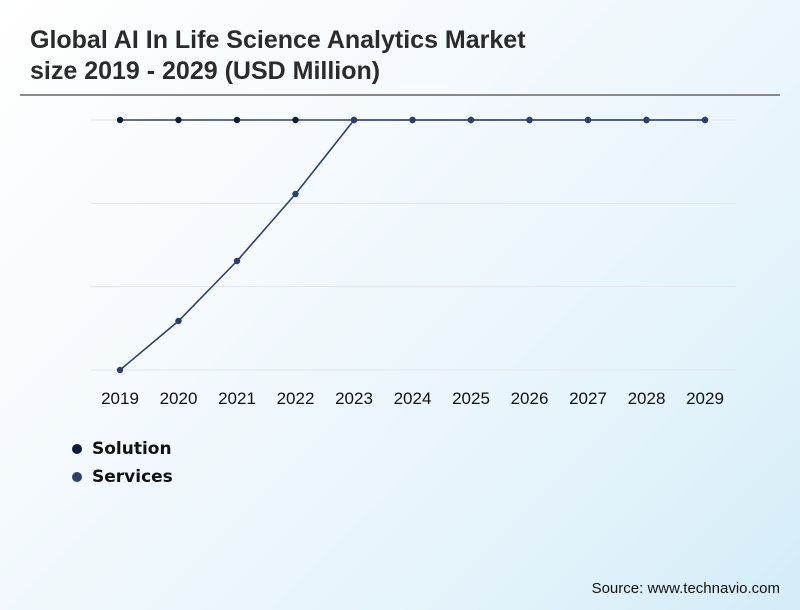 Image resolution: width=800 pixels, height=610 pixels. What do you see at coordinates (685, 588) in the screenshot?
I see `source-note: Source: www.technavio.com` at bounding box center [685, 588].